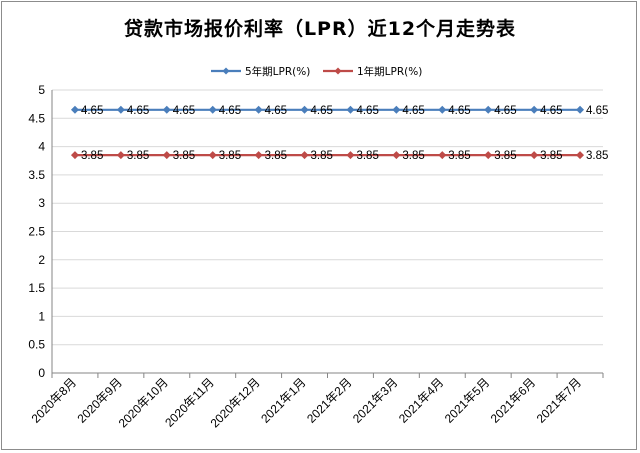 This screenshot has height=453, width=640. What do you see at coordinates (36, 118) in the screenshot?
I see `y-tick-label: 4.5` at bounding box center [36, 118].